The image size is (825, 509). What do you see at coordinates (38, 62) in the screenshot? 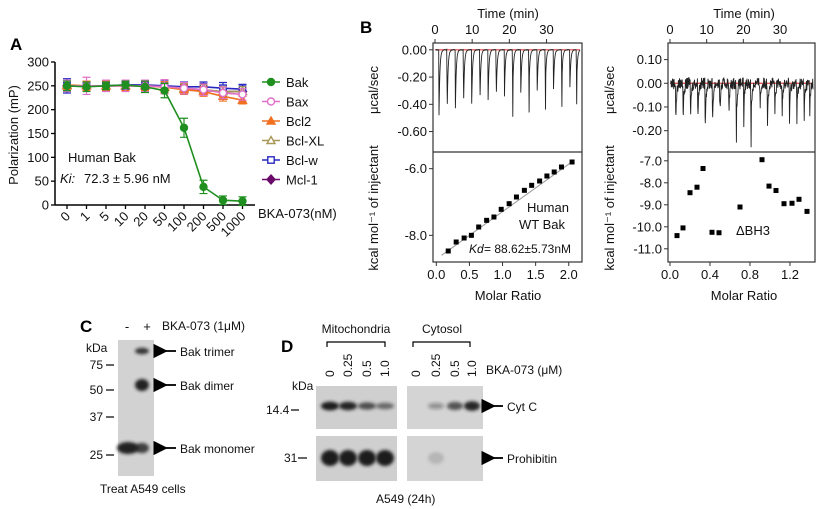
I see `a-ytick-label: 300` at bounding box center [38, 62].